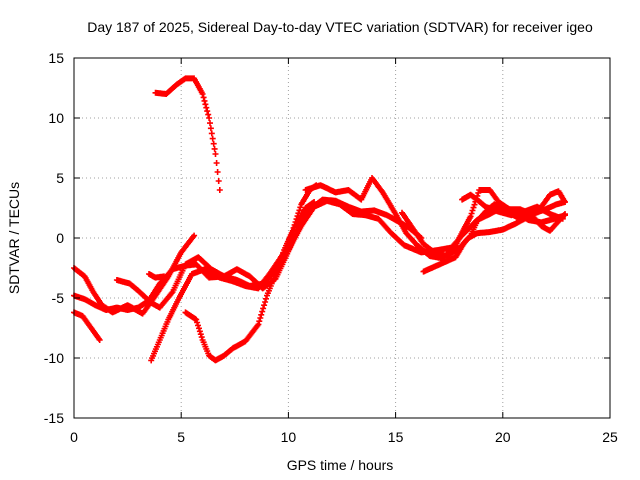  I want to click on series-track-k, so click(494, 237).